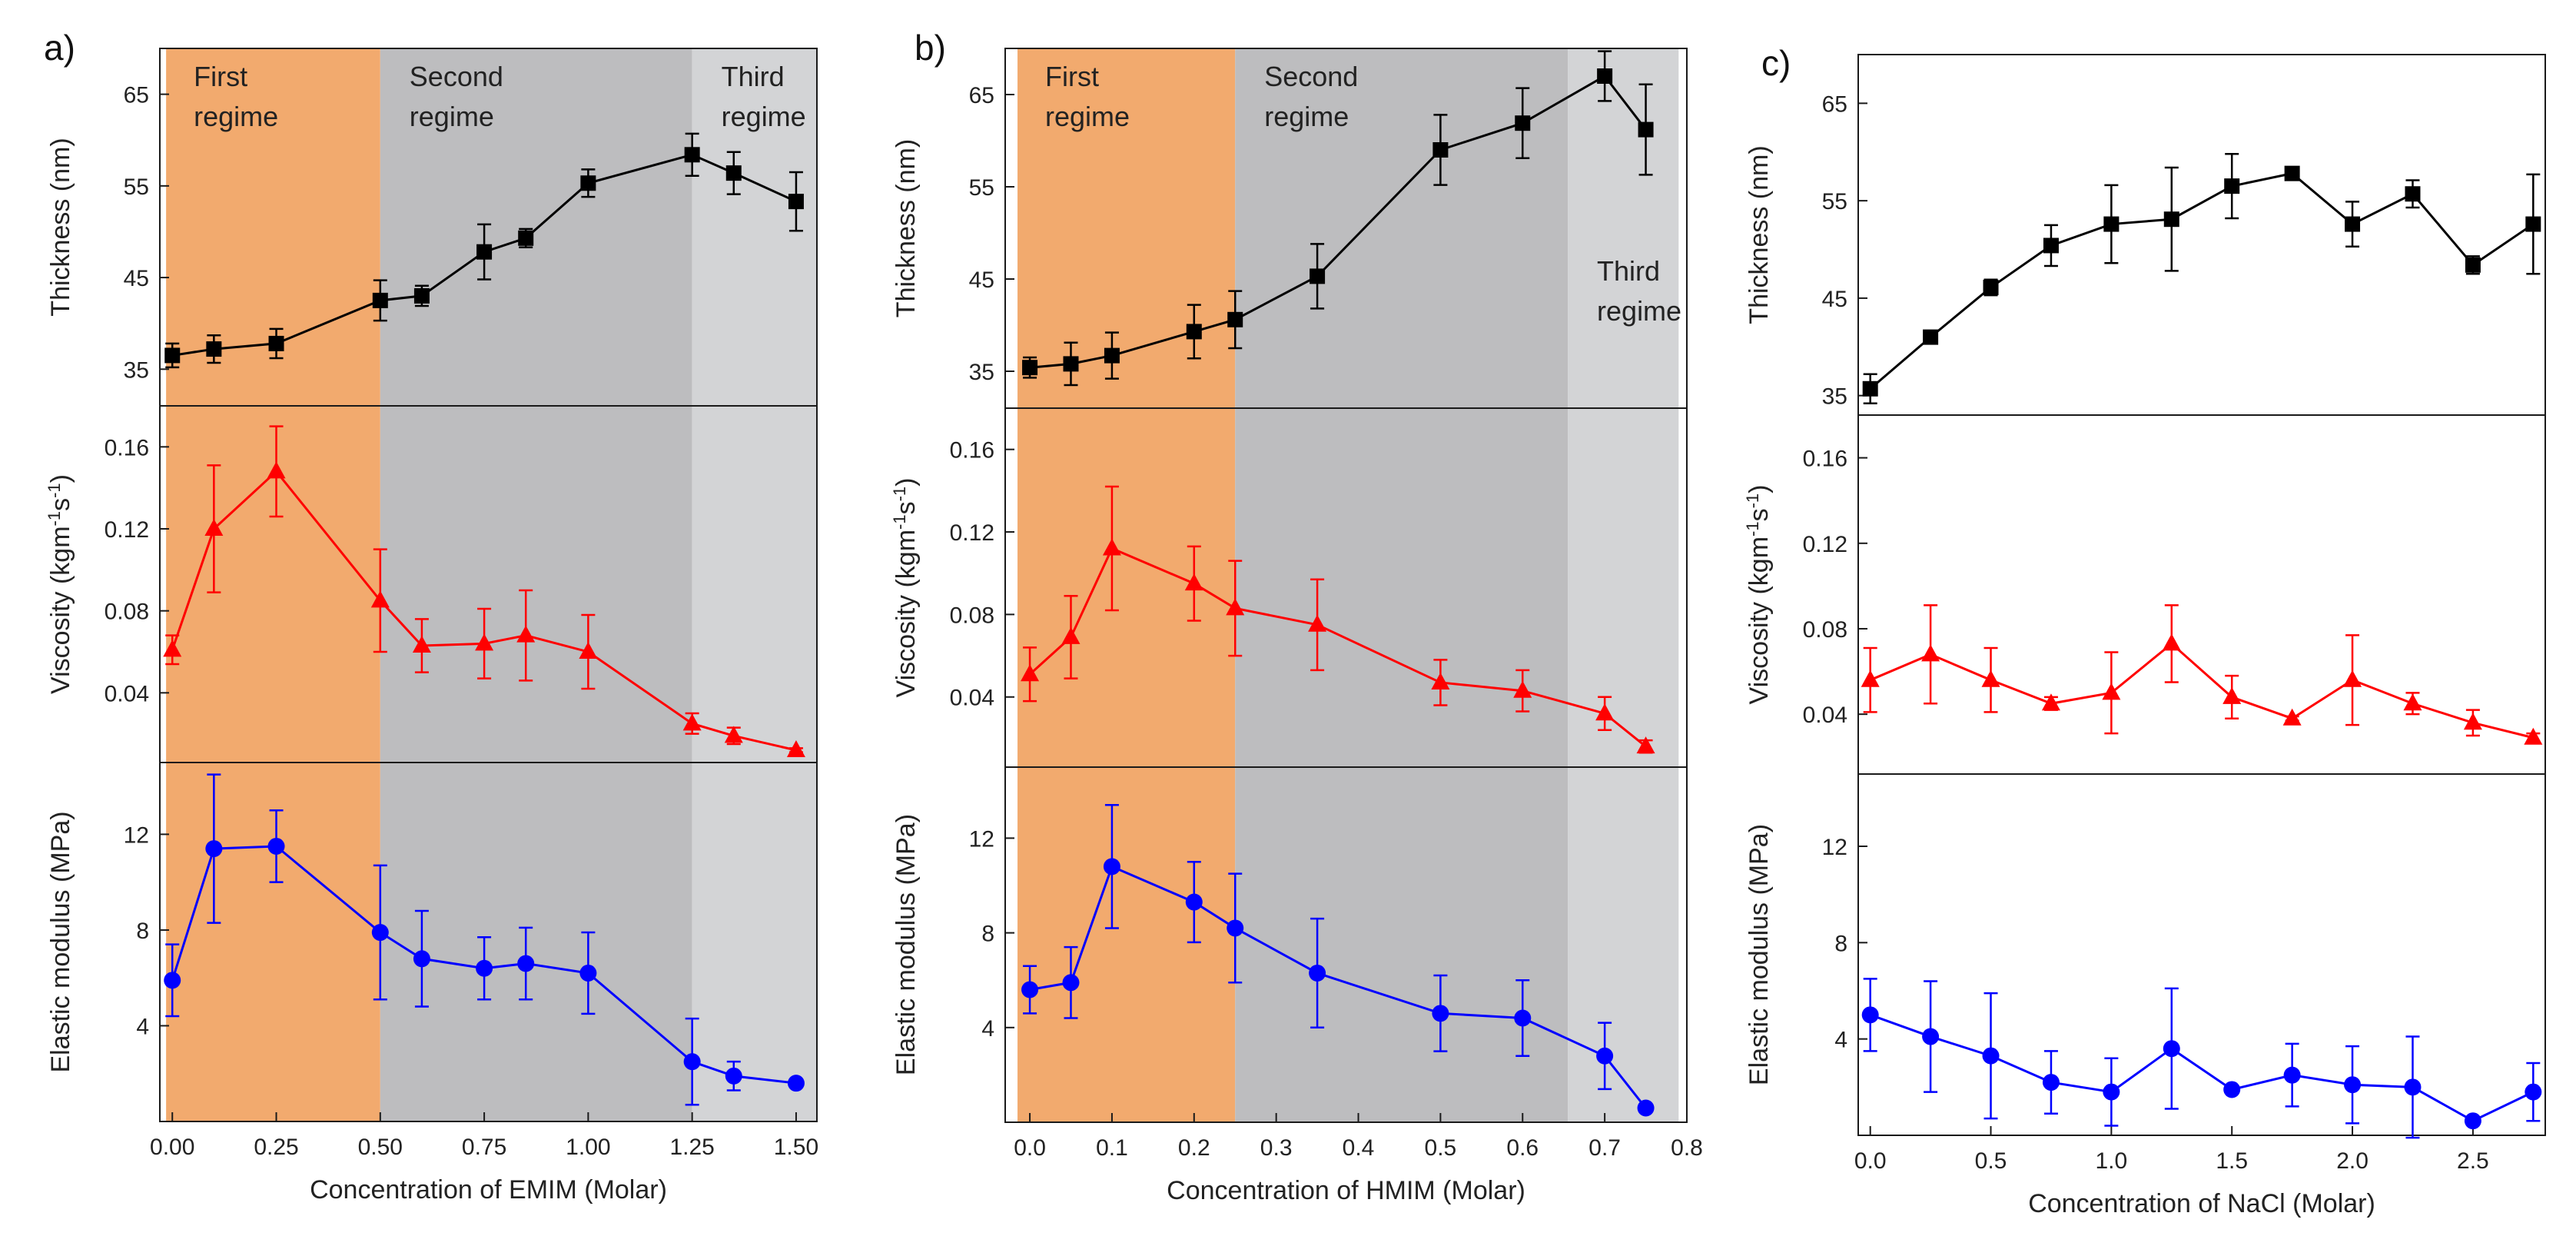 This screenshot has height=1246, width=2576. Describe the element at coordinates (1522, 1148) in the screenshot. I see `x-tick-label: 0.6` at that location.